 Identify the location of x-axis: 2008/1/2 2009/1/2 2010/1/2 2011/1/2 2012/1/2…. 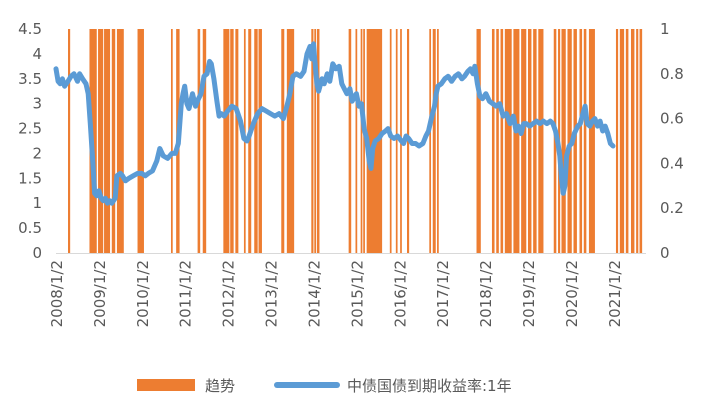
(336, 293).